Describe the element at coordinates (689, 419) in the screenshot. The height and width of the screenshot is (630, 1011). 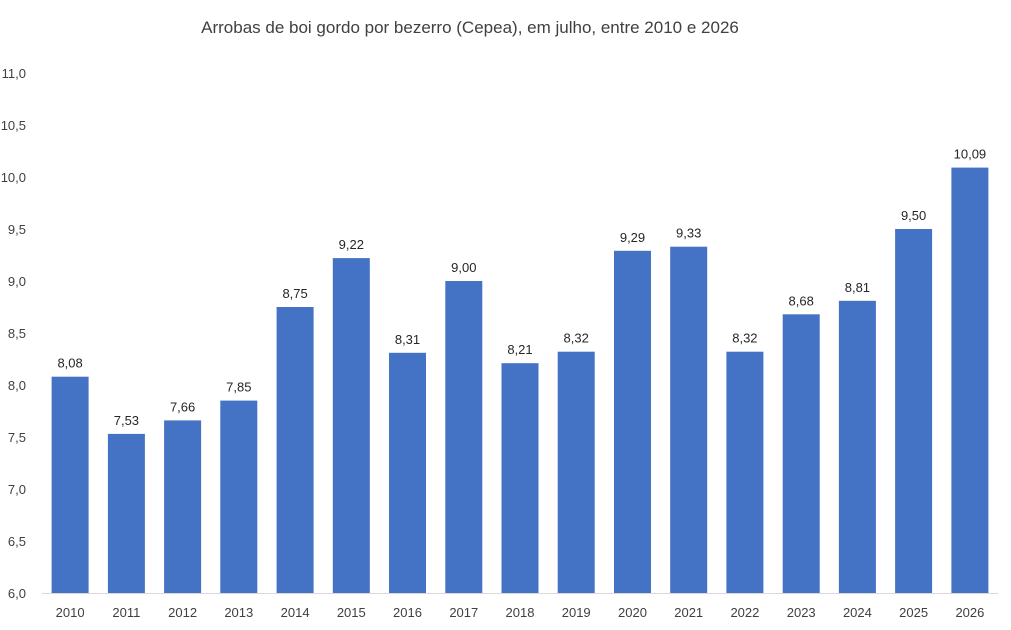
I see `bar-2021` at that location.